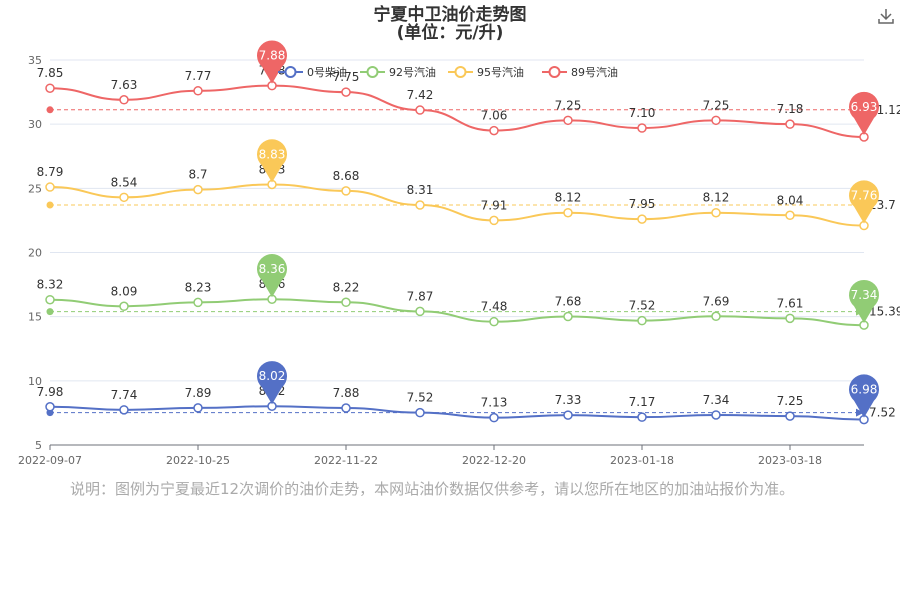  Describe the element at coordinates (450, 32) in the screenshot. I see `chart-subtitle: (单位：元/升)` at that location.